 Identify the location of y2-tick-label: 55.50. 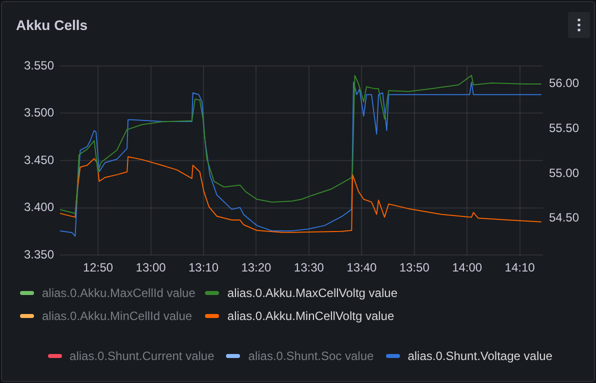
(564, 128).